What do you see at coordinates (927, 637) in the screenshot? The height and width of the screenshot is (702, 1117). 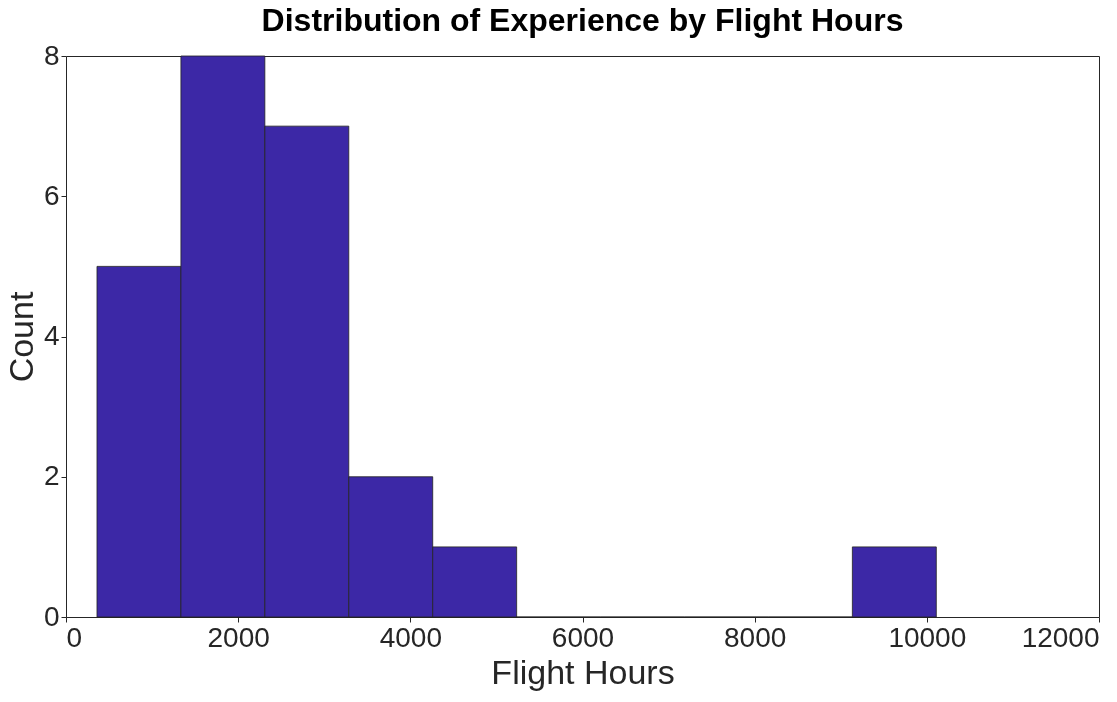 I see `x-tick-label: 10000` at bounding box center [927, 637].